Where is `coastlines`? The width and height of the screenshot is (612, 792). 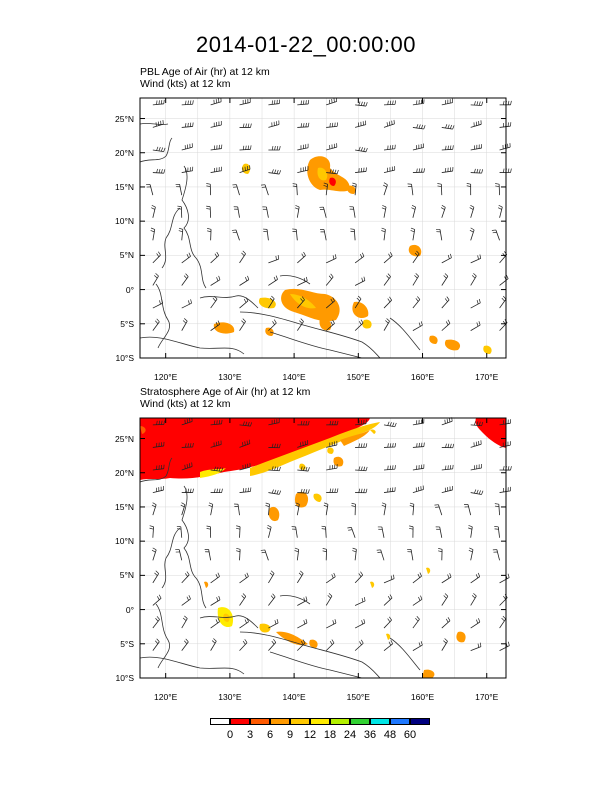
coastlines is located at coordinates (280, 568).